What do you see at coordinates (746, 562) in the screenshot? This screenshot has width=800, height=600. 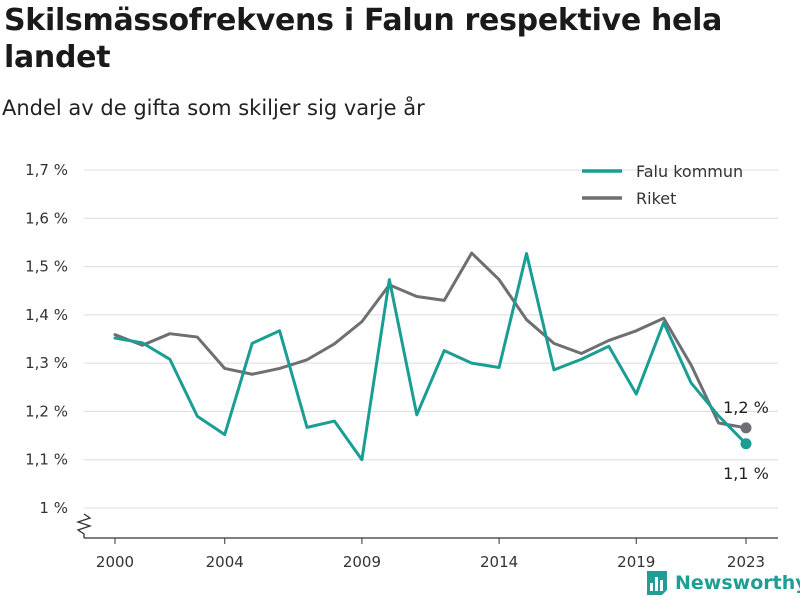 I see `x-tick-label: 2023` at bounding box center [746, 562].